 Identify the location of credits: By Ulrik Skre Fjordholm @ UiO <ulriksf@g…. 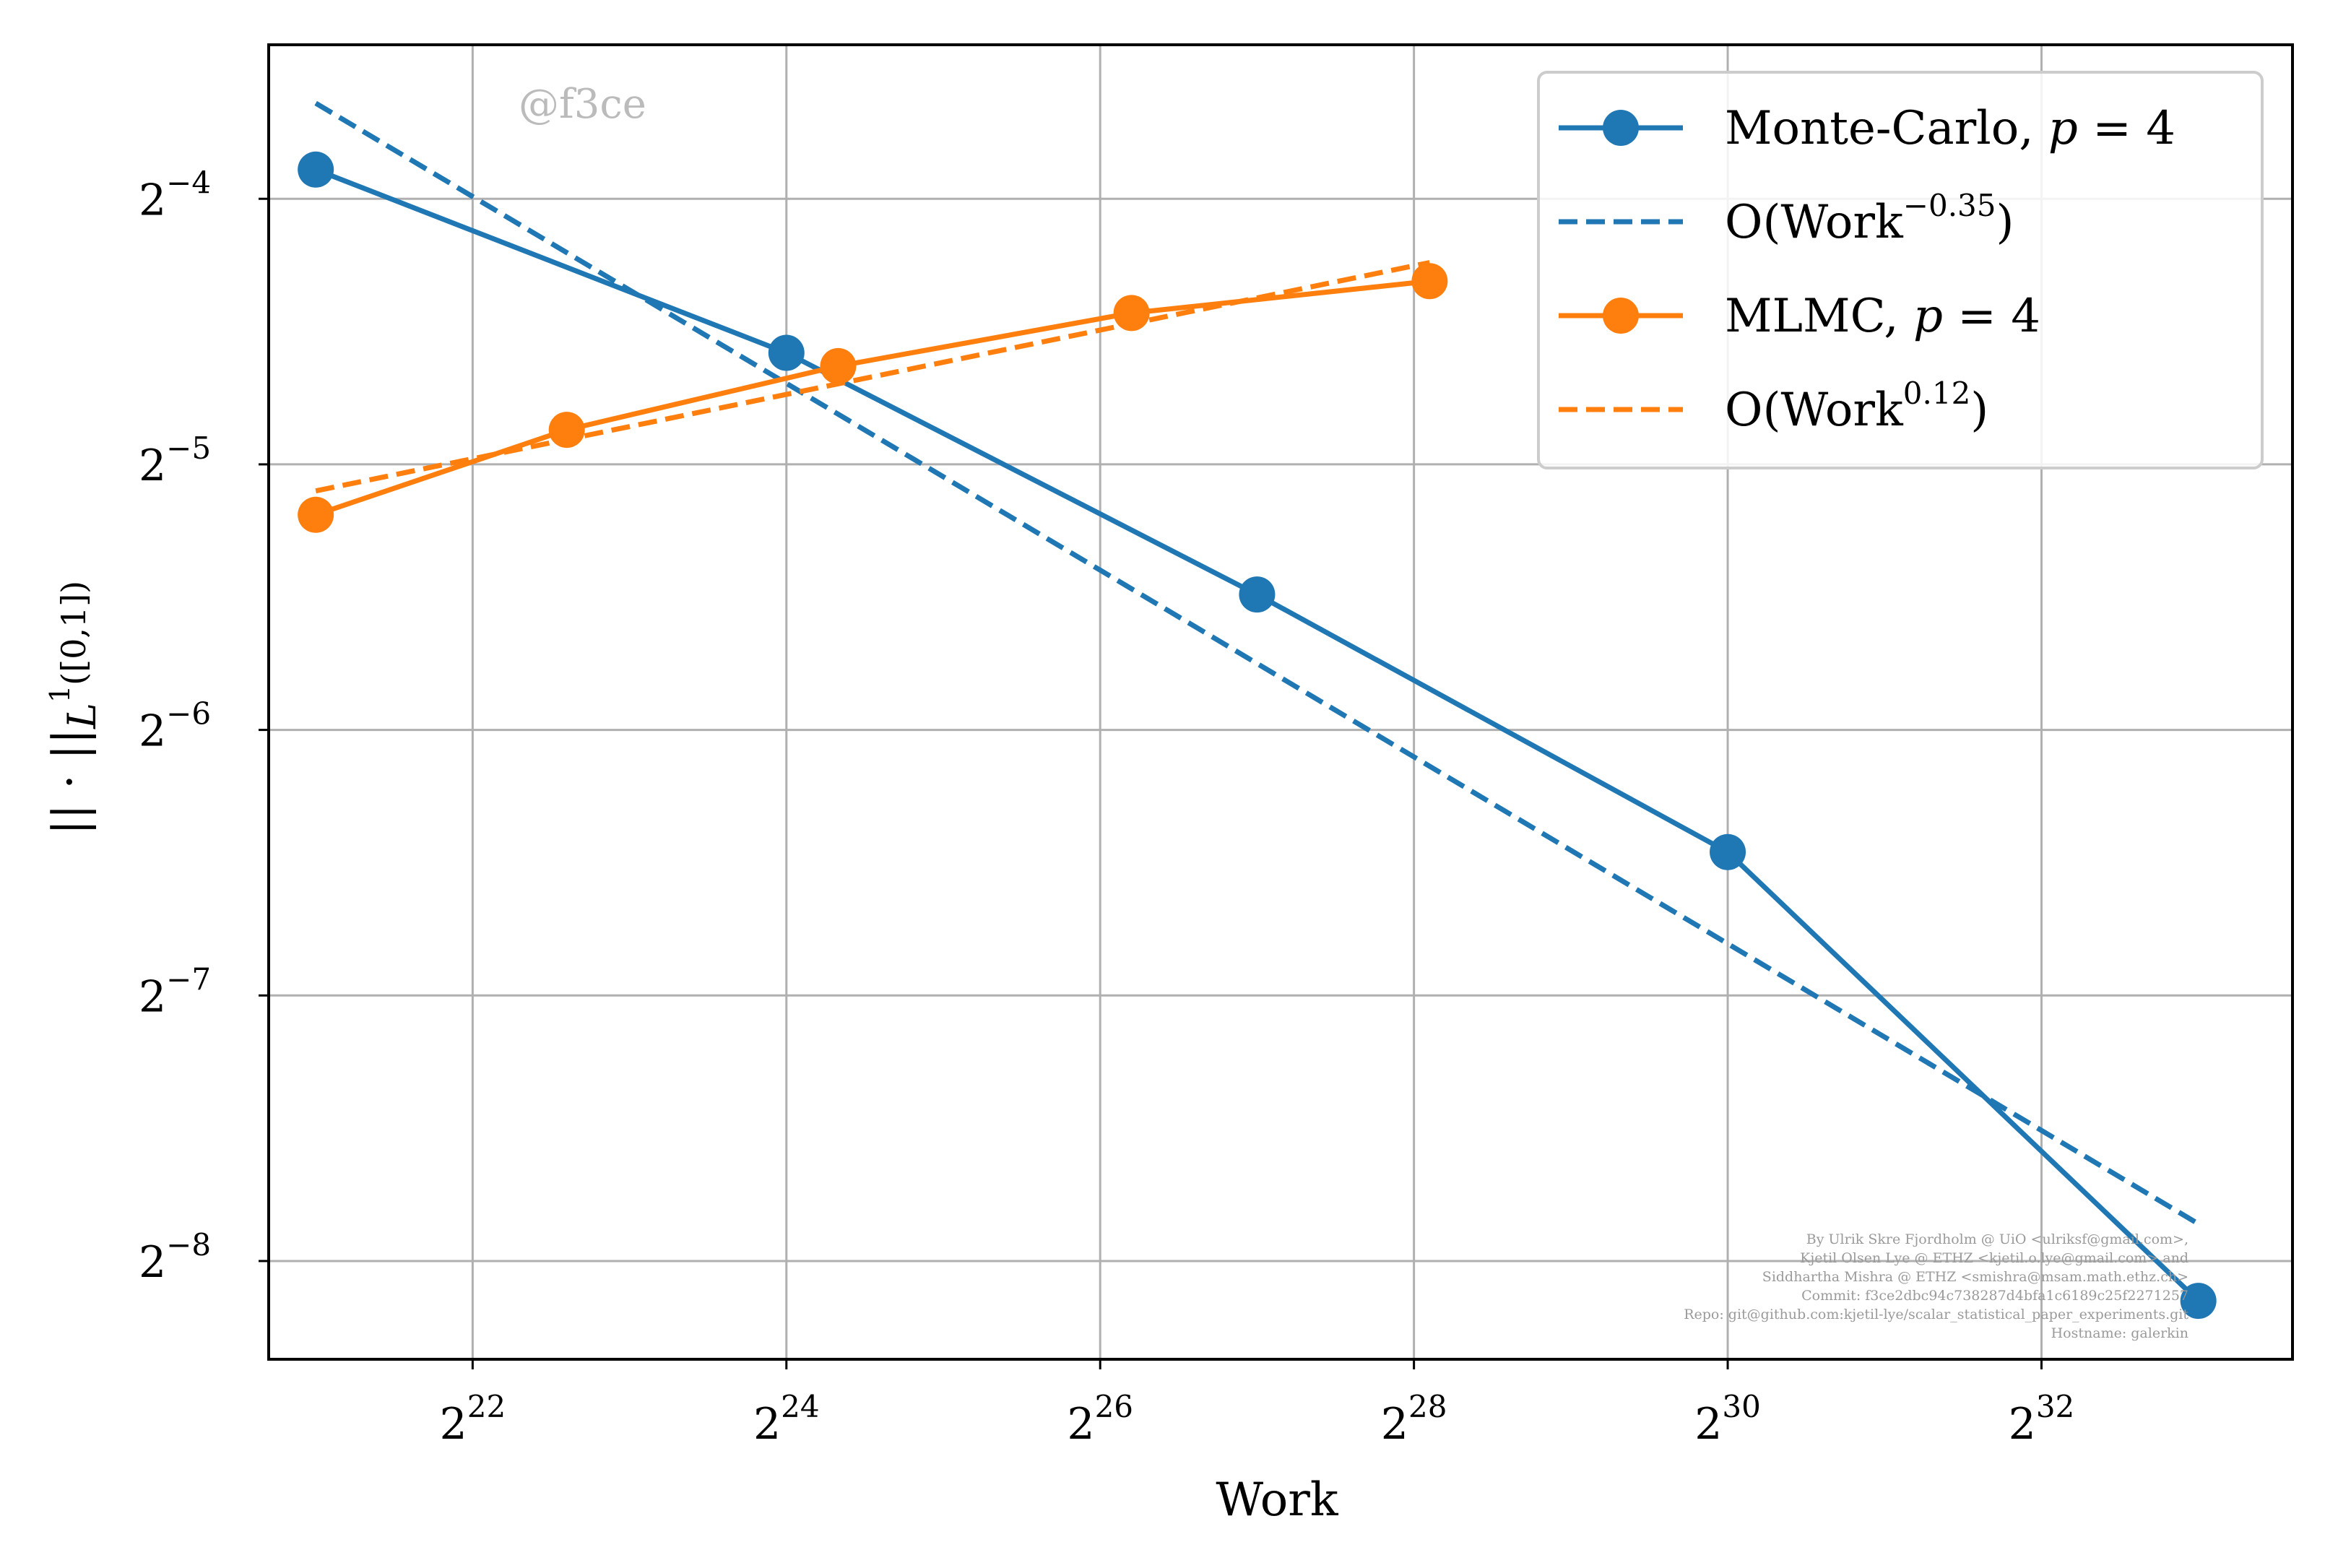
(1936, 1286).